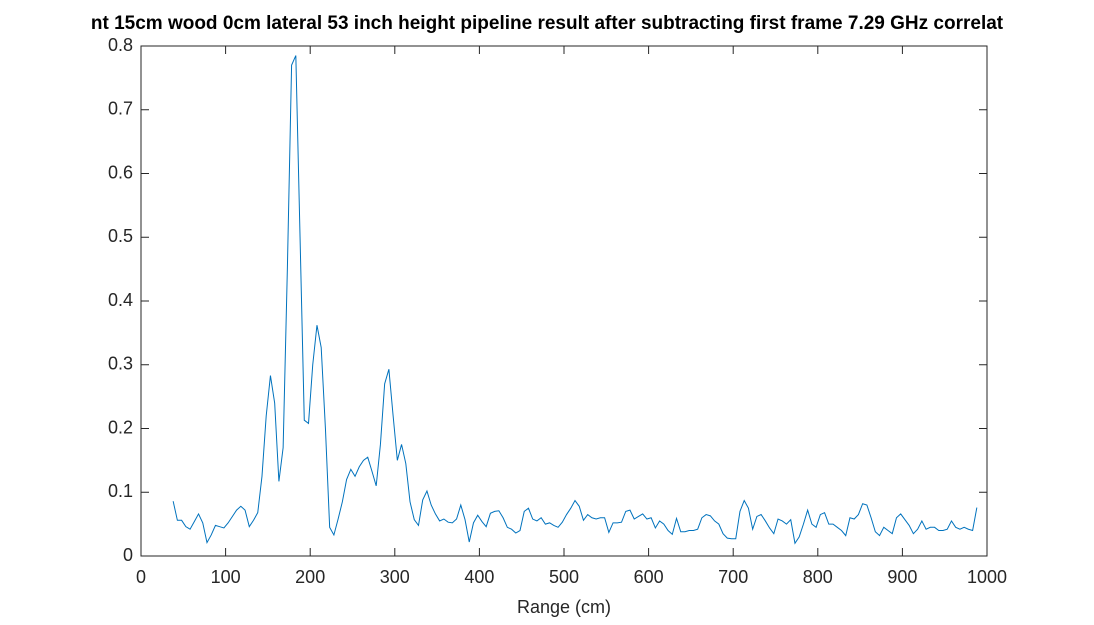 This screenshot has height=625, width=1094. Describe the element at coordinates (128, 555) in the screenshot. I see `y-tick-label: 0` at that location.